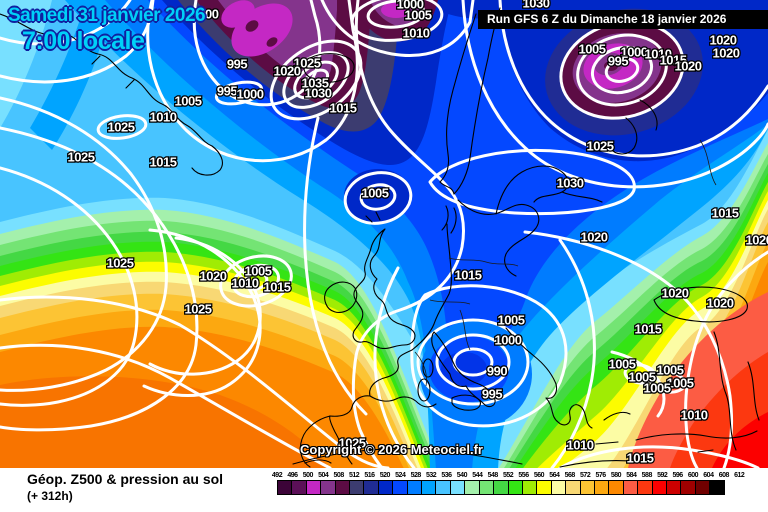  Describe the element at coordinates (477, 475) in the screenshot. I see `legend-tick: 544` at that location.